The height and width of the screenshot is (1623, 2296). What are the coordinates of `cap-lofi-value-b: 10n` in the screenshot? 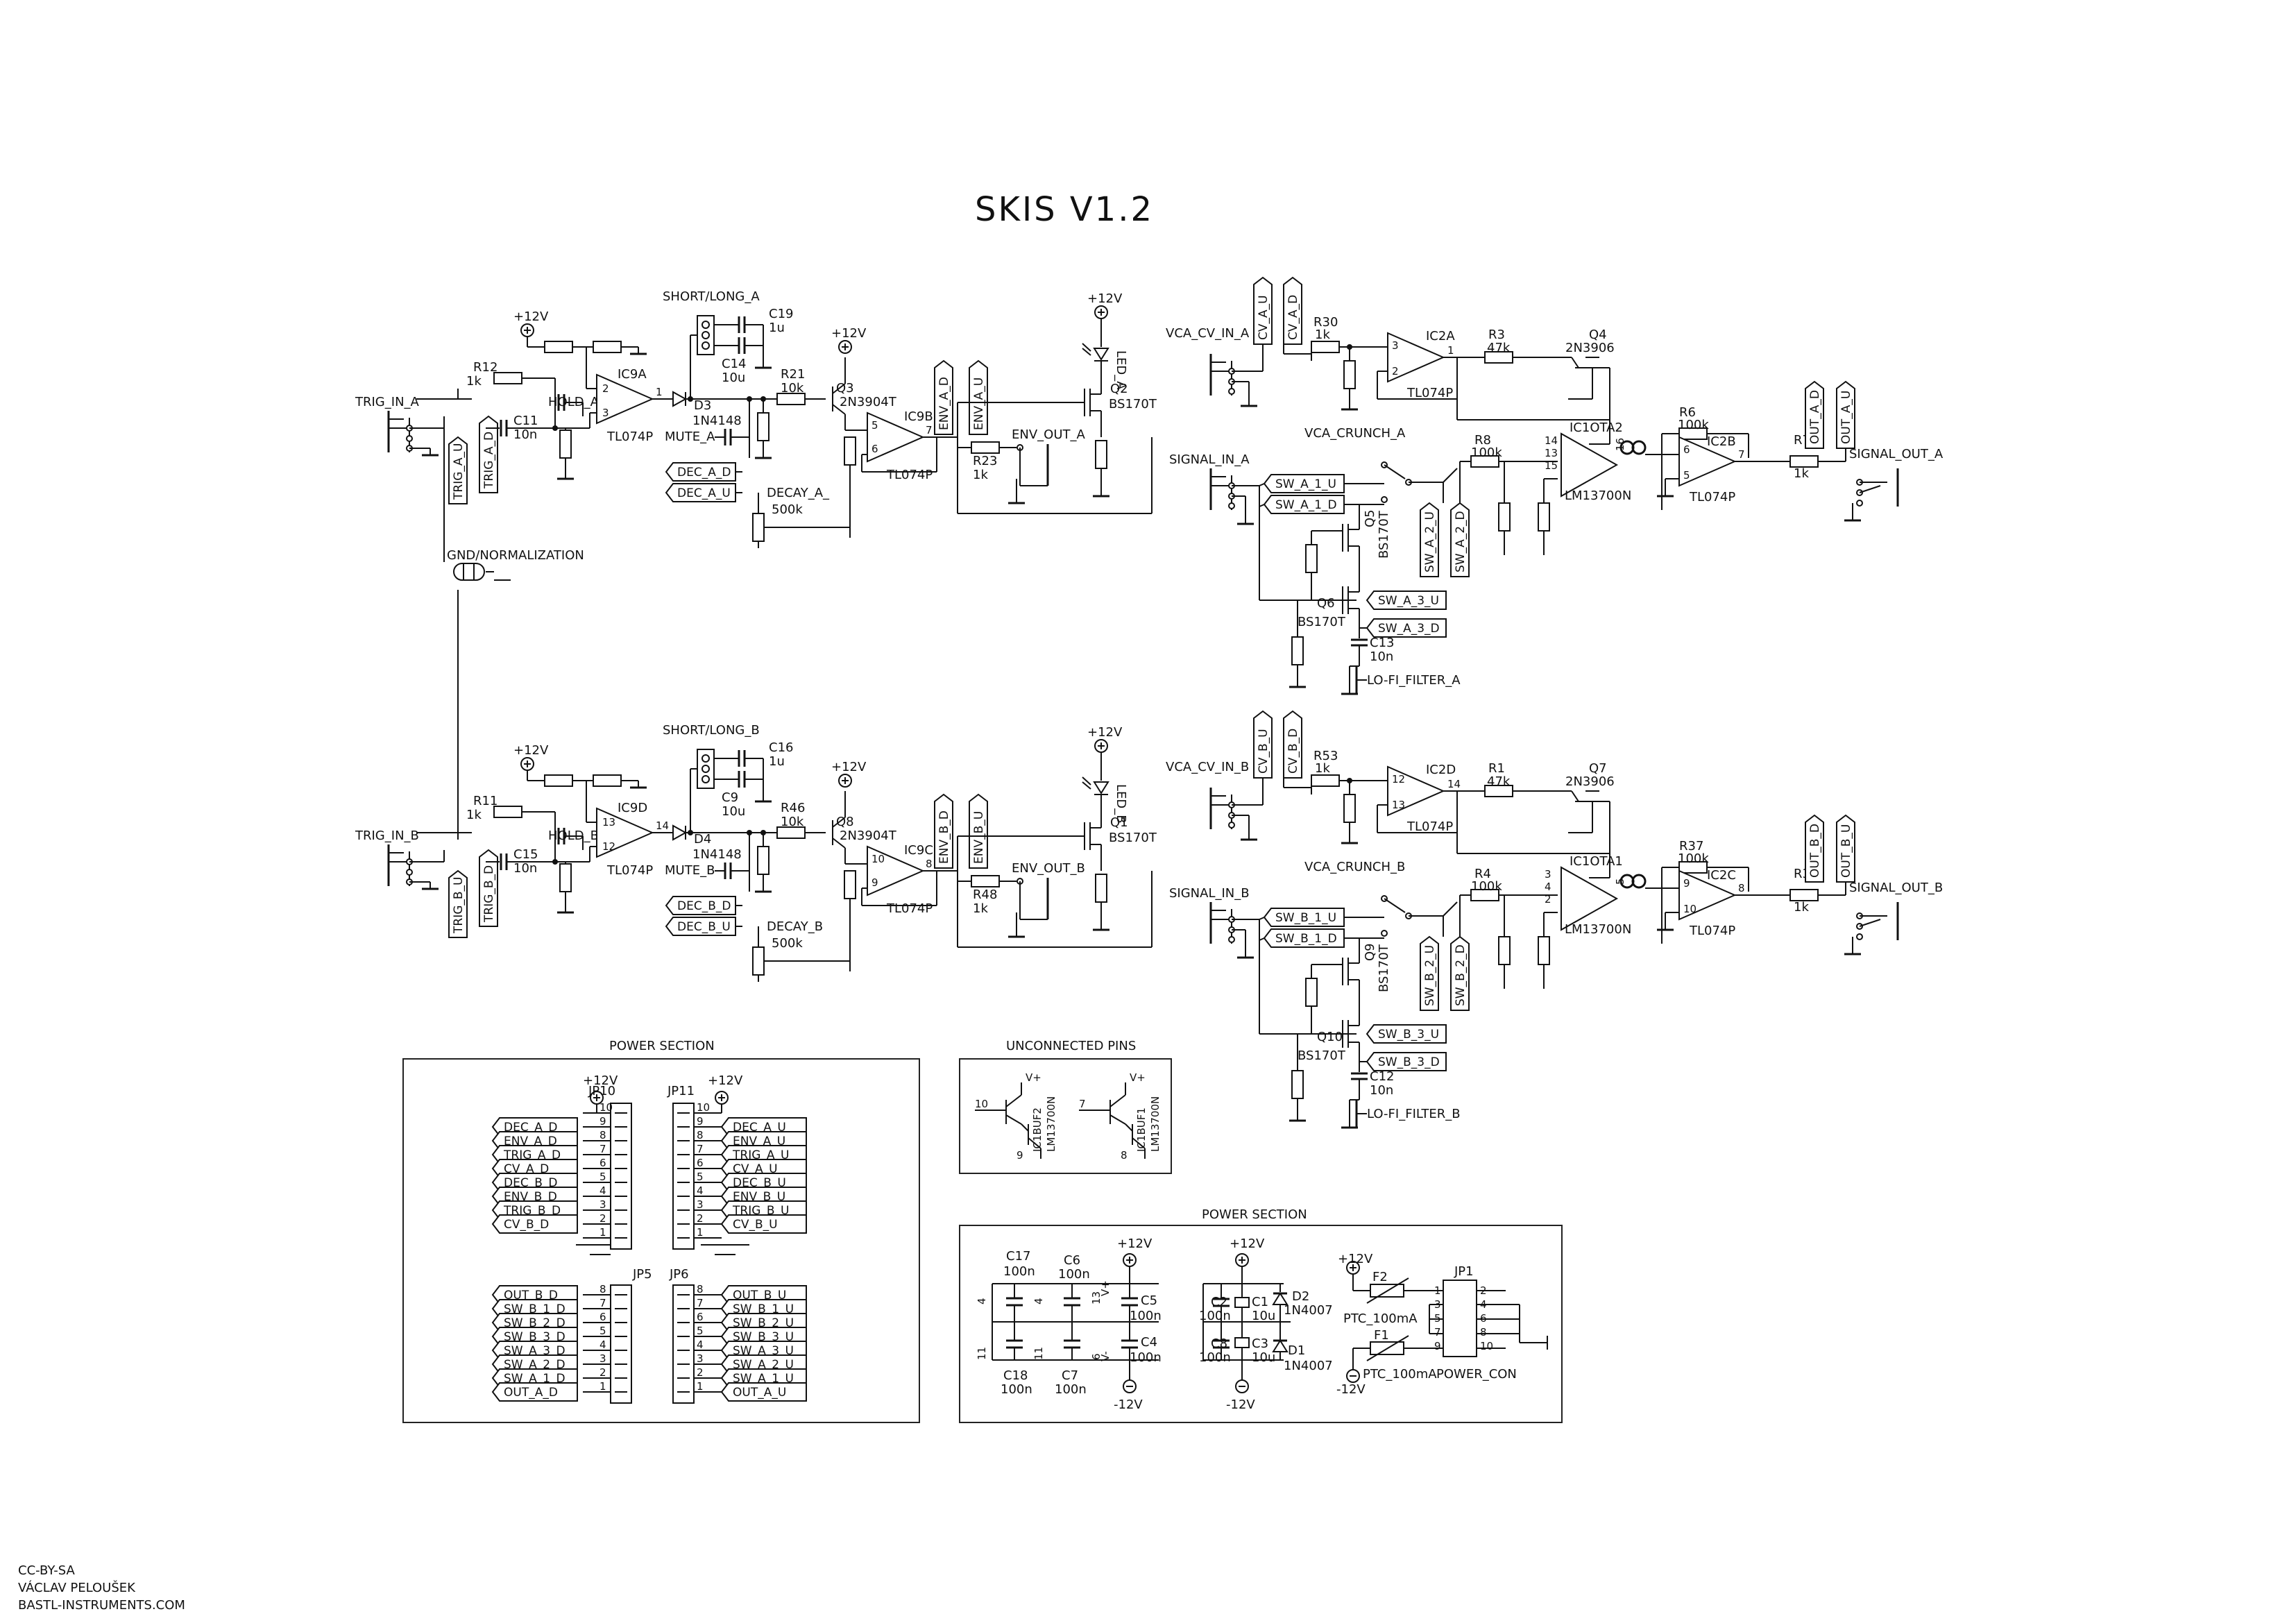 It's located at (1381, 1090).